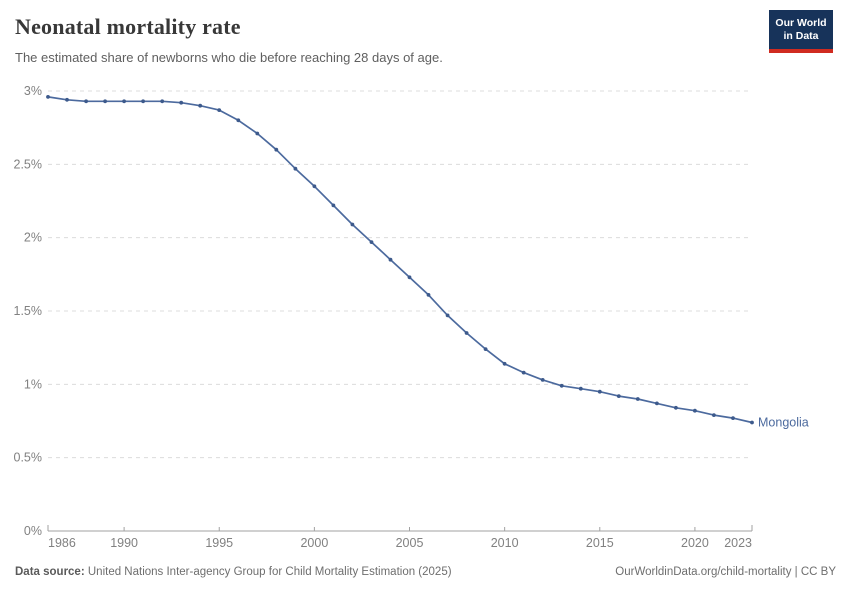 Image resolution: width=850 pixels, height=600 pixels. I want to click on data-source-label: Data source:, so click(50, 572).